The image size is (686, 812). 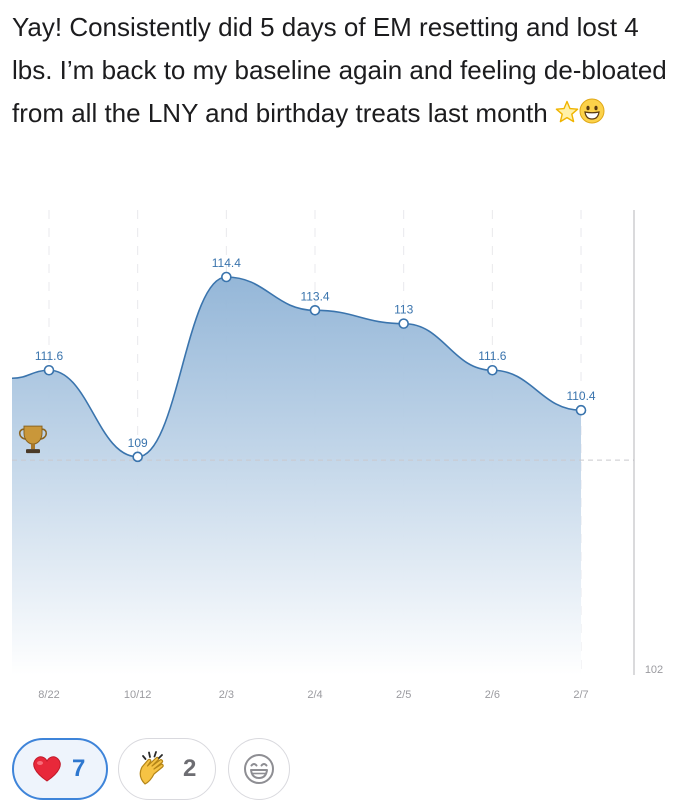 What do you see at coordinates (79, 768) in the screenshot?
I see `heart-reaction-count: 7` at bounding box center [79, 768].